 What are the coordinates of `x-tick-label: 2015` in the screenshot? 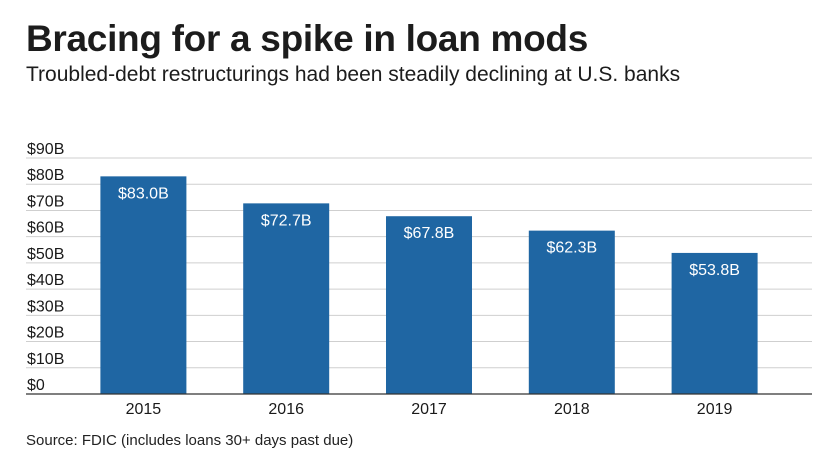 It's located at (144, 409).